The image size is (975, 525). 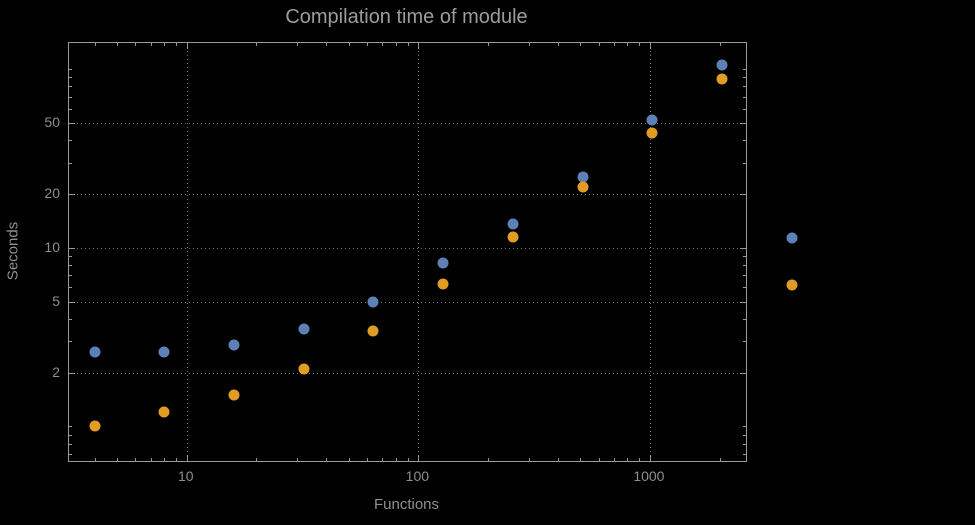 What do you see at coordinates (406, 504) in the screenshot?
I see `x-axis-label: Functions` at bounding box center [406, 504].